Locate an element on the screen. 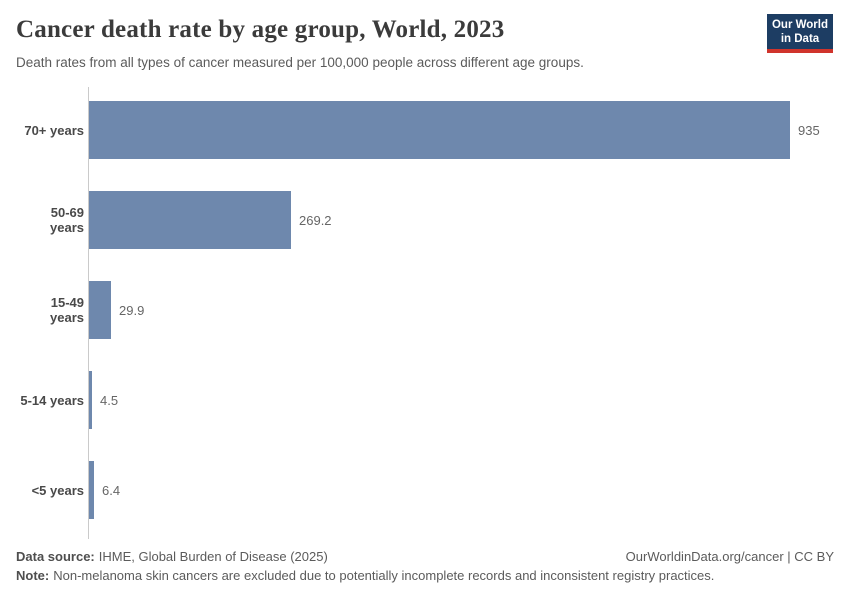 The height and width of the screenshot is (600, 850). bar-row: <5 years 6.4 is located at coordinates (425, 490).